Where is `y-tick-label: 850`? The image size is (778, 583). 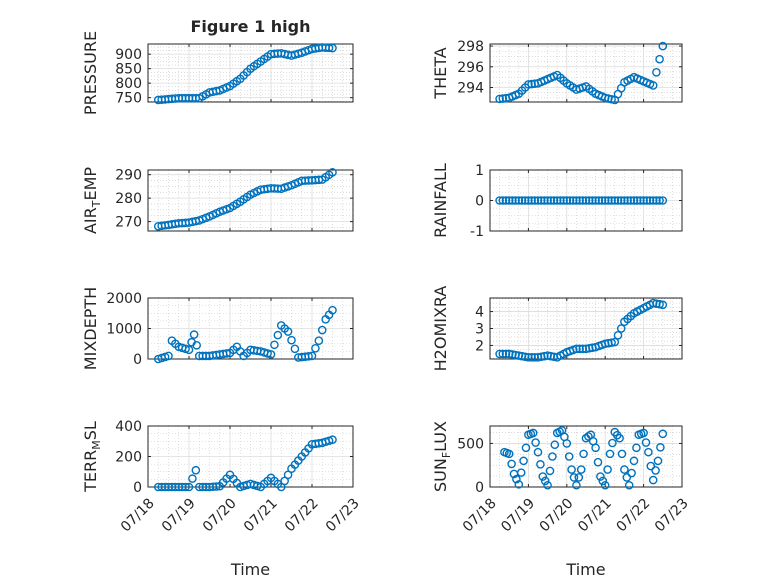
y-tick-label: 850 is located at coordinates (128, 70).